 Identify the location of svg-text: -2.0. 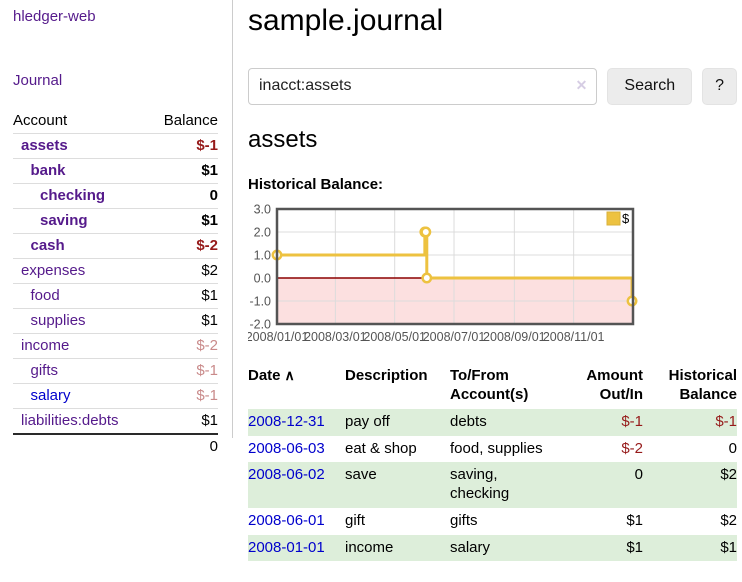
(260, 325).